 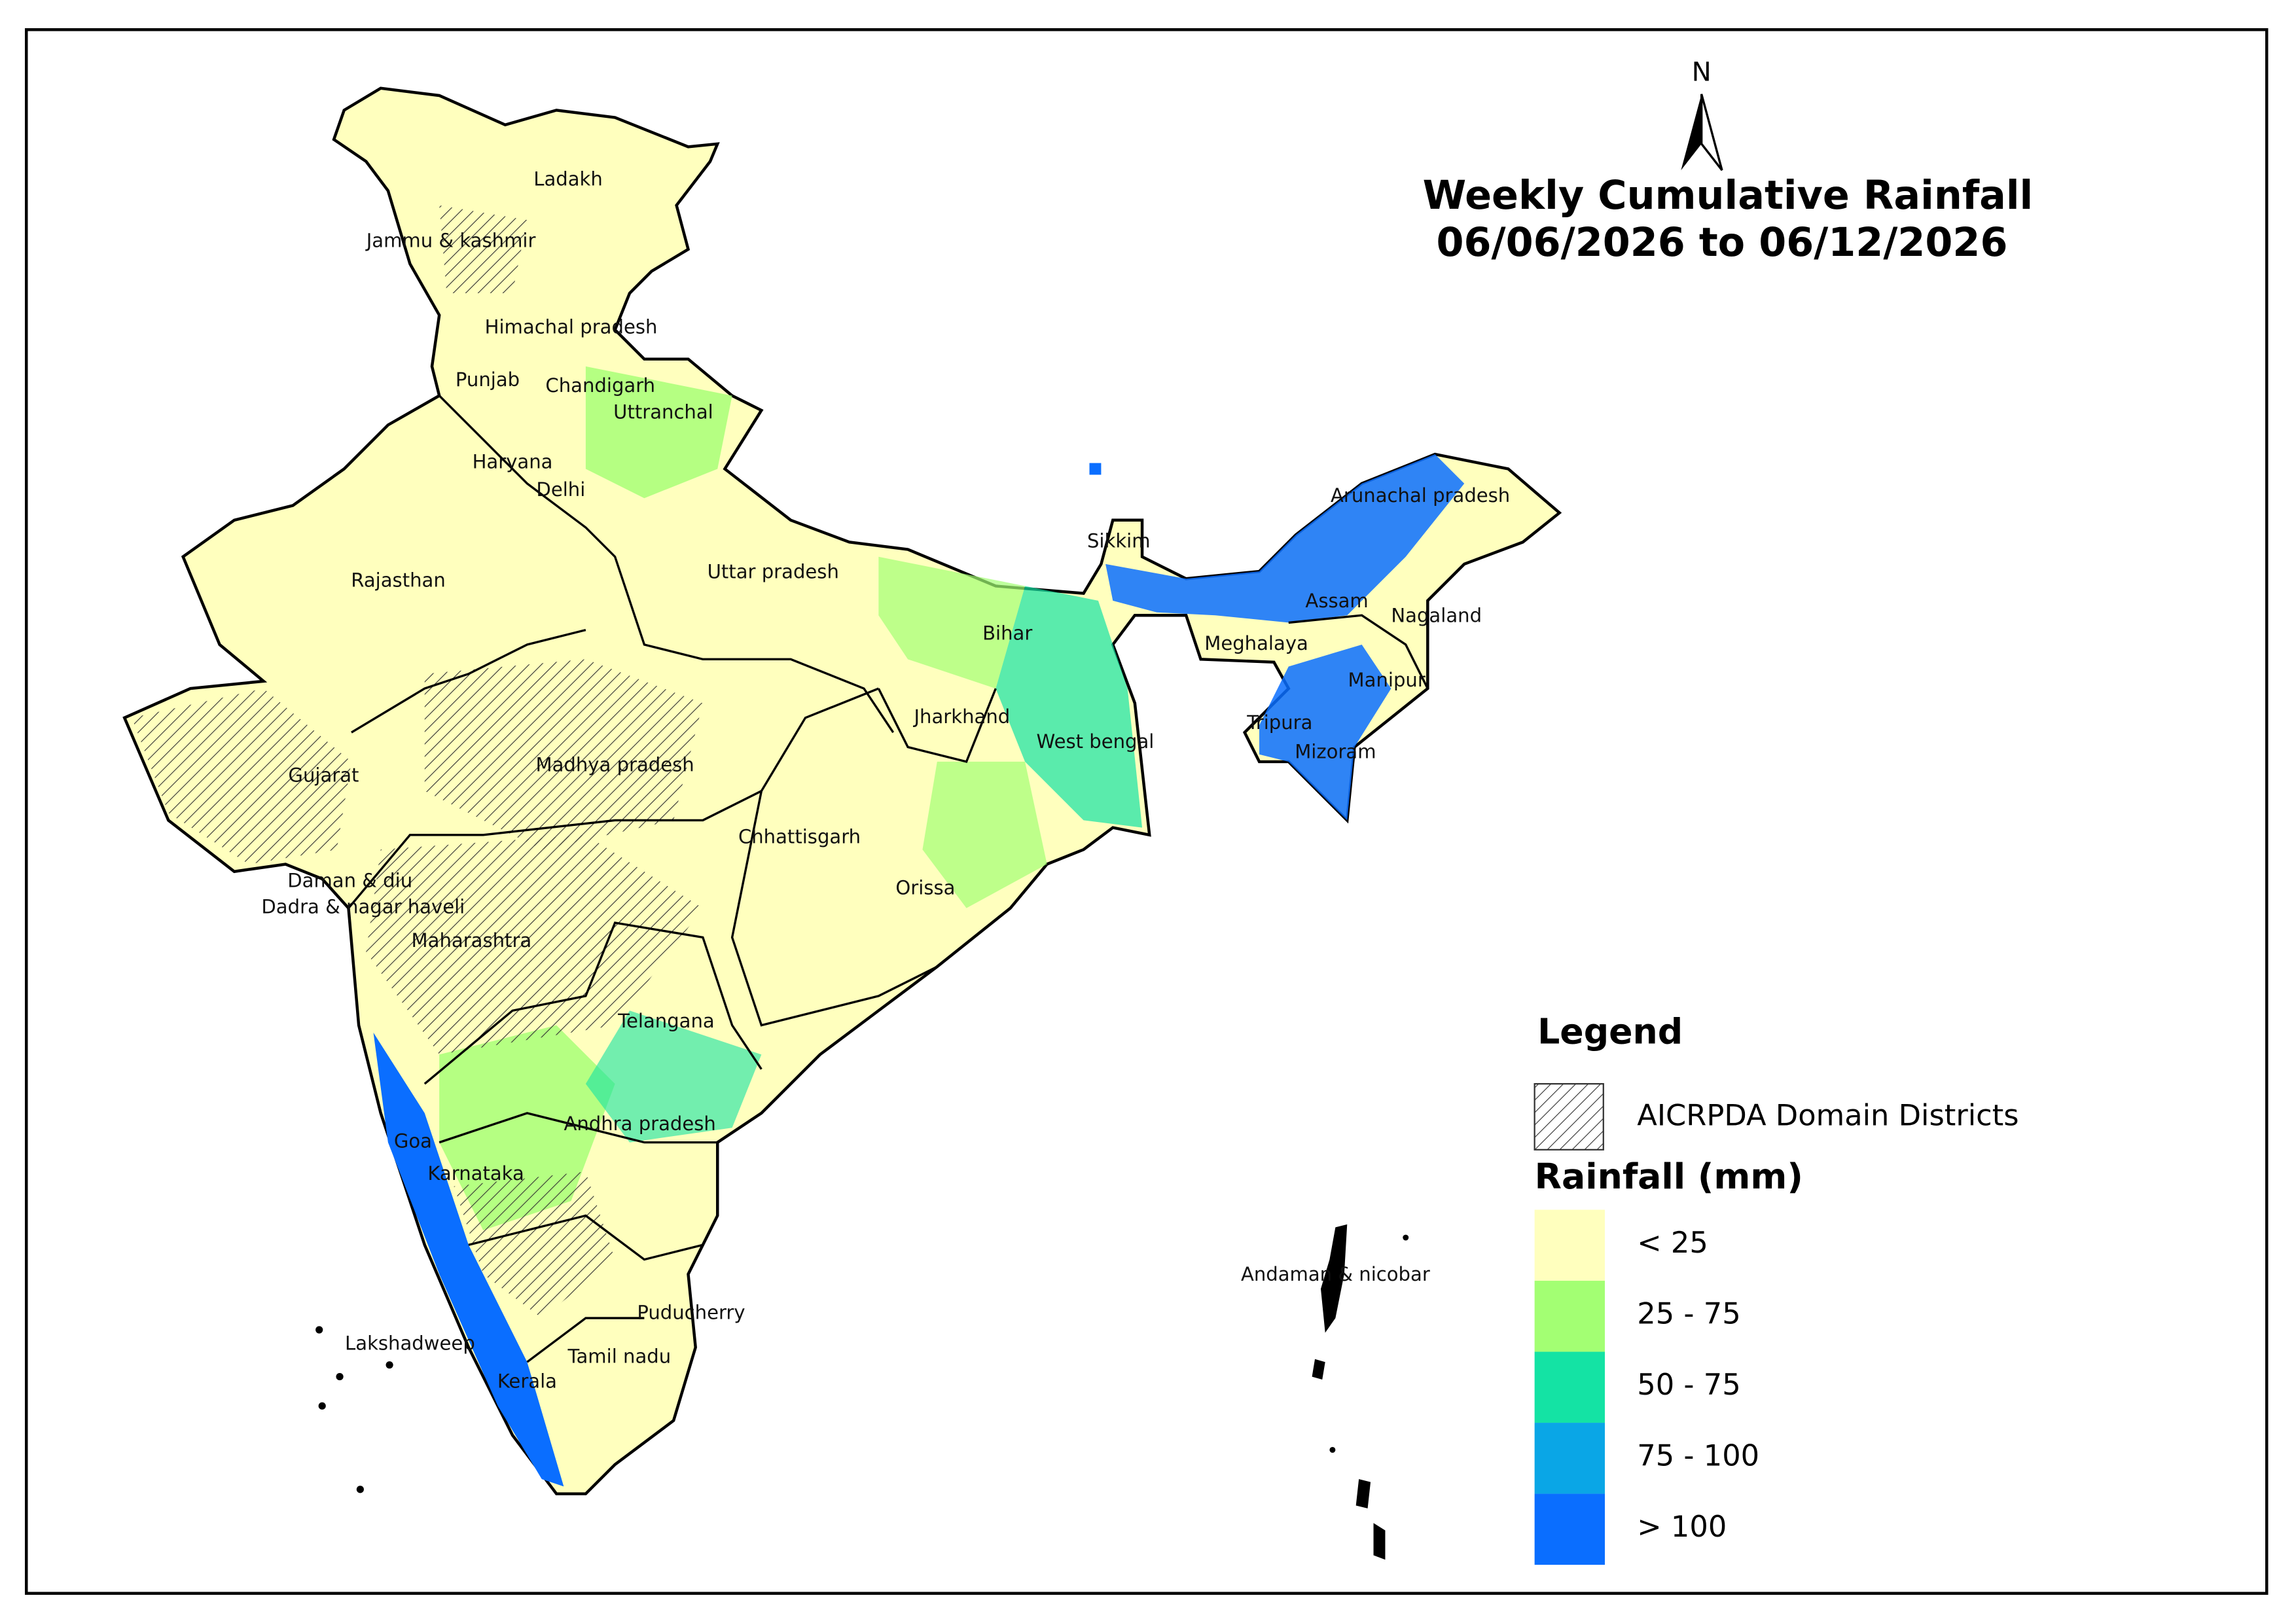 What do you see at coordinates (568, 179) in the screenshot?
I see `state-label: Ladakh` at bounding box center [568, 179].